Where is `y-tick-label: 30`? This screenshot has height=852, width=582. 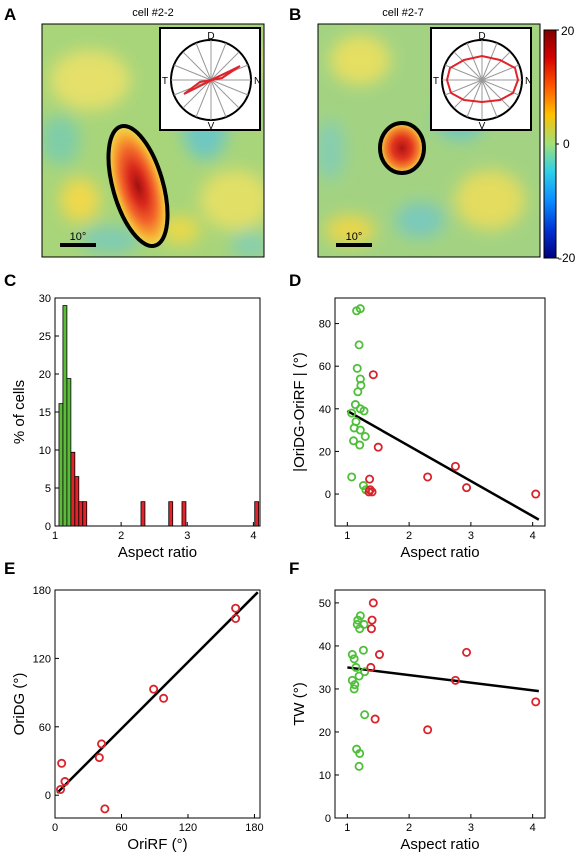
y-tick-label: 30 is located at coordinates (325, 690).